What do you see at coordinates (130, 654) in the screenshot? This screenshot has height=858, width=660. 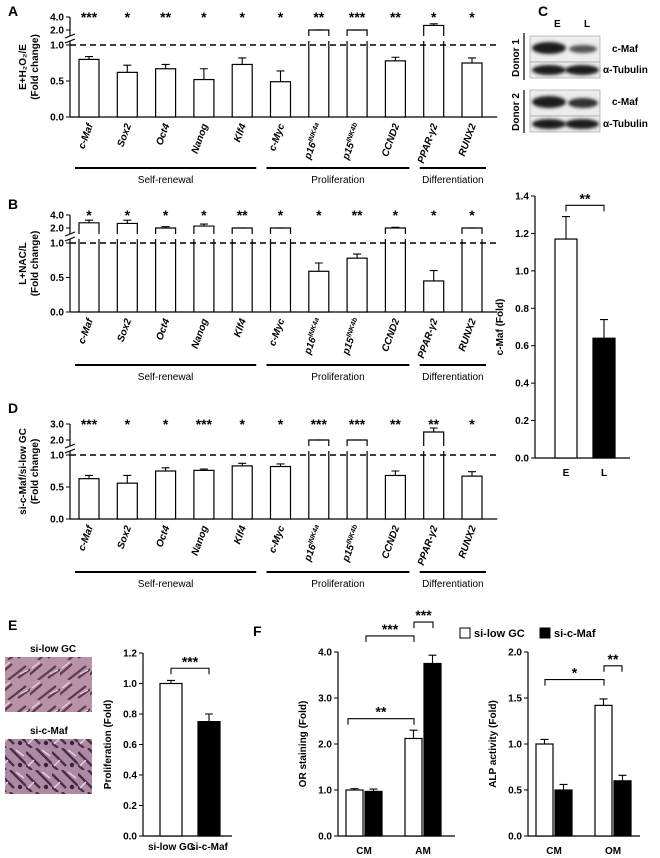 I see `y-tick-label: 1.2` at bounding box center [130, 654].